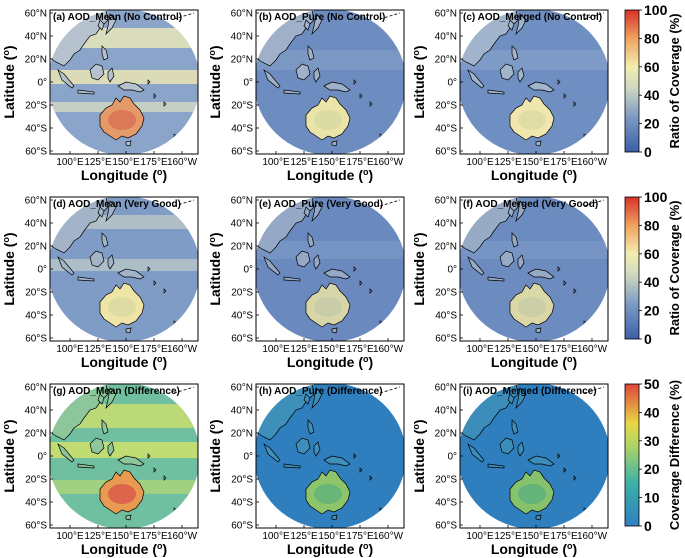 The width and height of the screenshot is (685, 558). Describe the element at coordinates (674, 80) in the screenshot. I see `colorbar-label: Ratio of Coverage (%)` at that location.